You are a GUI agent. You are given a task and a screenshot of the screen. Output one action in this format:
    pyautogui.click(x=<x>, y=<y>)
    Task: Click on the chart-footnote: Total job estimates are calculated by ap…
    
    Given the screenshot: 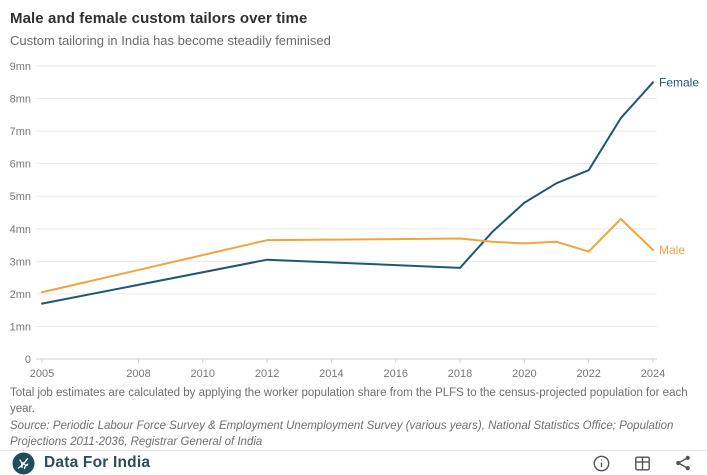 What is the action you would take?
    pyautogui.click(x=349, y=401)
    